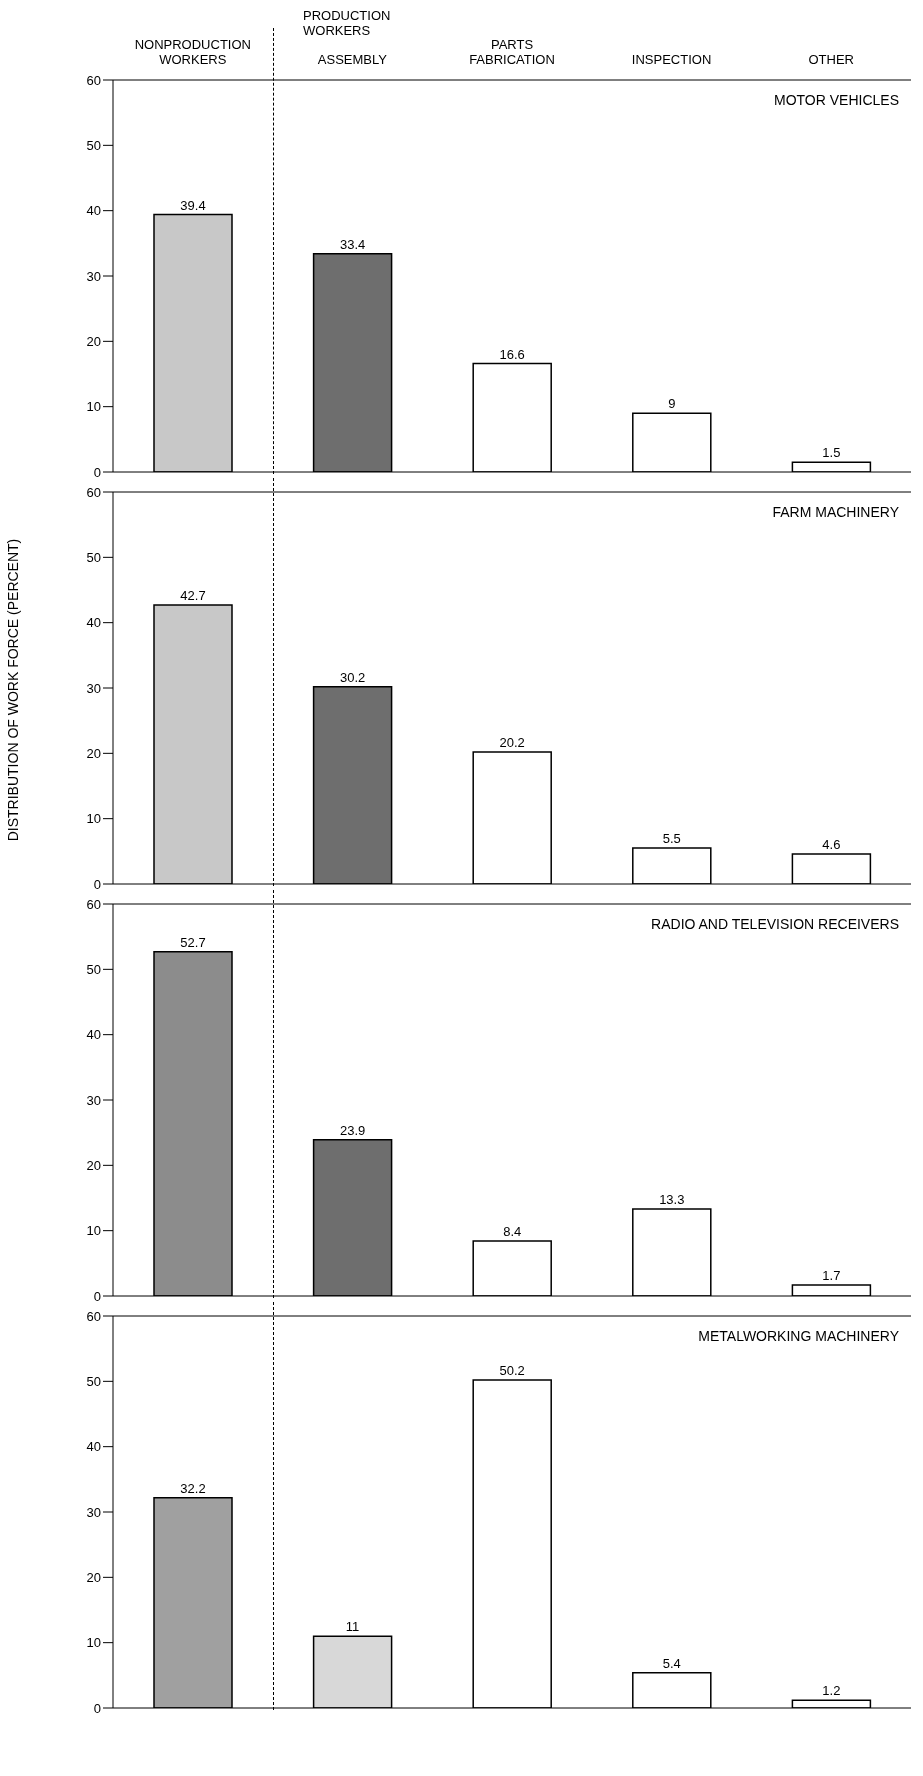  What do you see at coordinates (192, 52) in the screenshot?
I see `x-tick-label: NONPRODUCTION WORKERS` at bounding box center [192, 52].